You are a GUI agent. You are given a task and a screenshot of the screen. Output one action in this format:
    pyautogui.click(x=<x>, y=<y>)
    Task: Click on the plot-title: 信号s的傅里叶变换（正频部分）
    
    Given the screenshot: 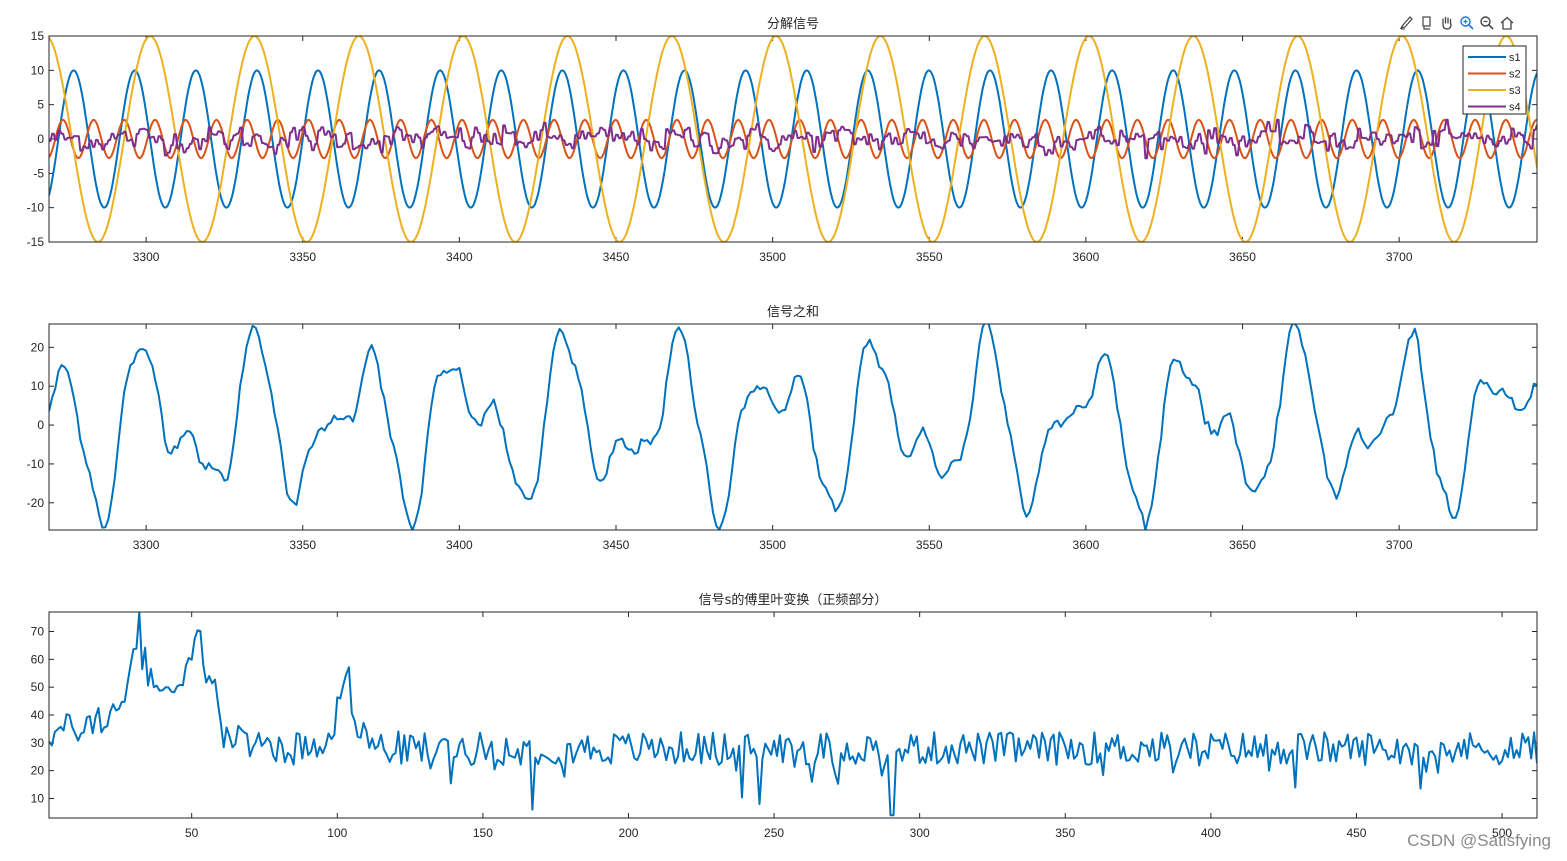 What is the action you would take?
    pyautogui.click(x=793, y=600)
    